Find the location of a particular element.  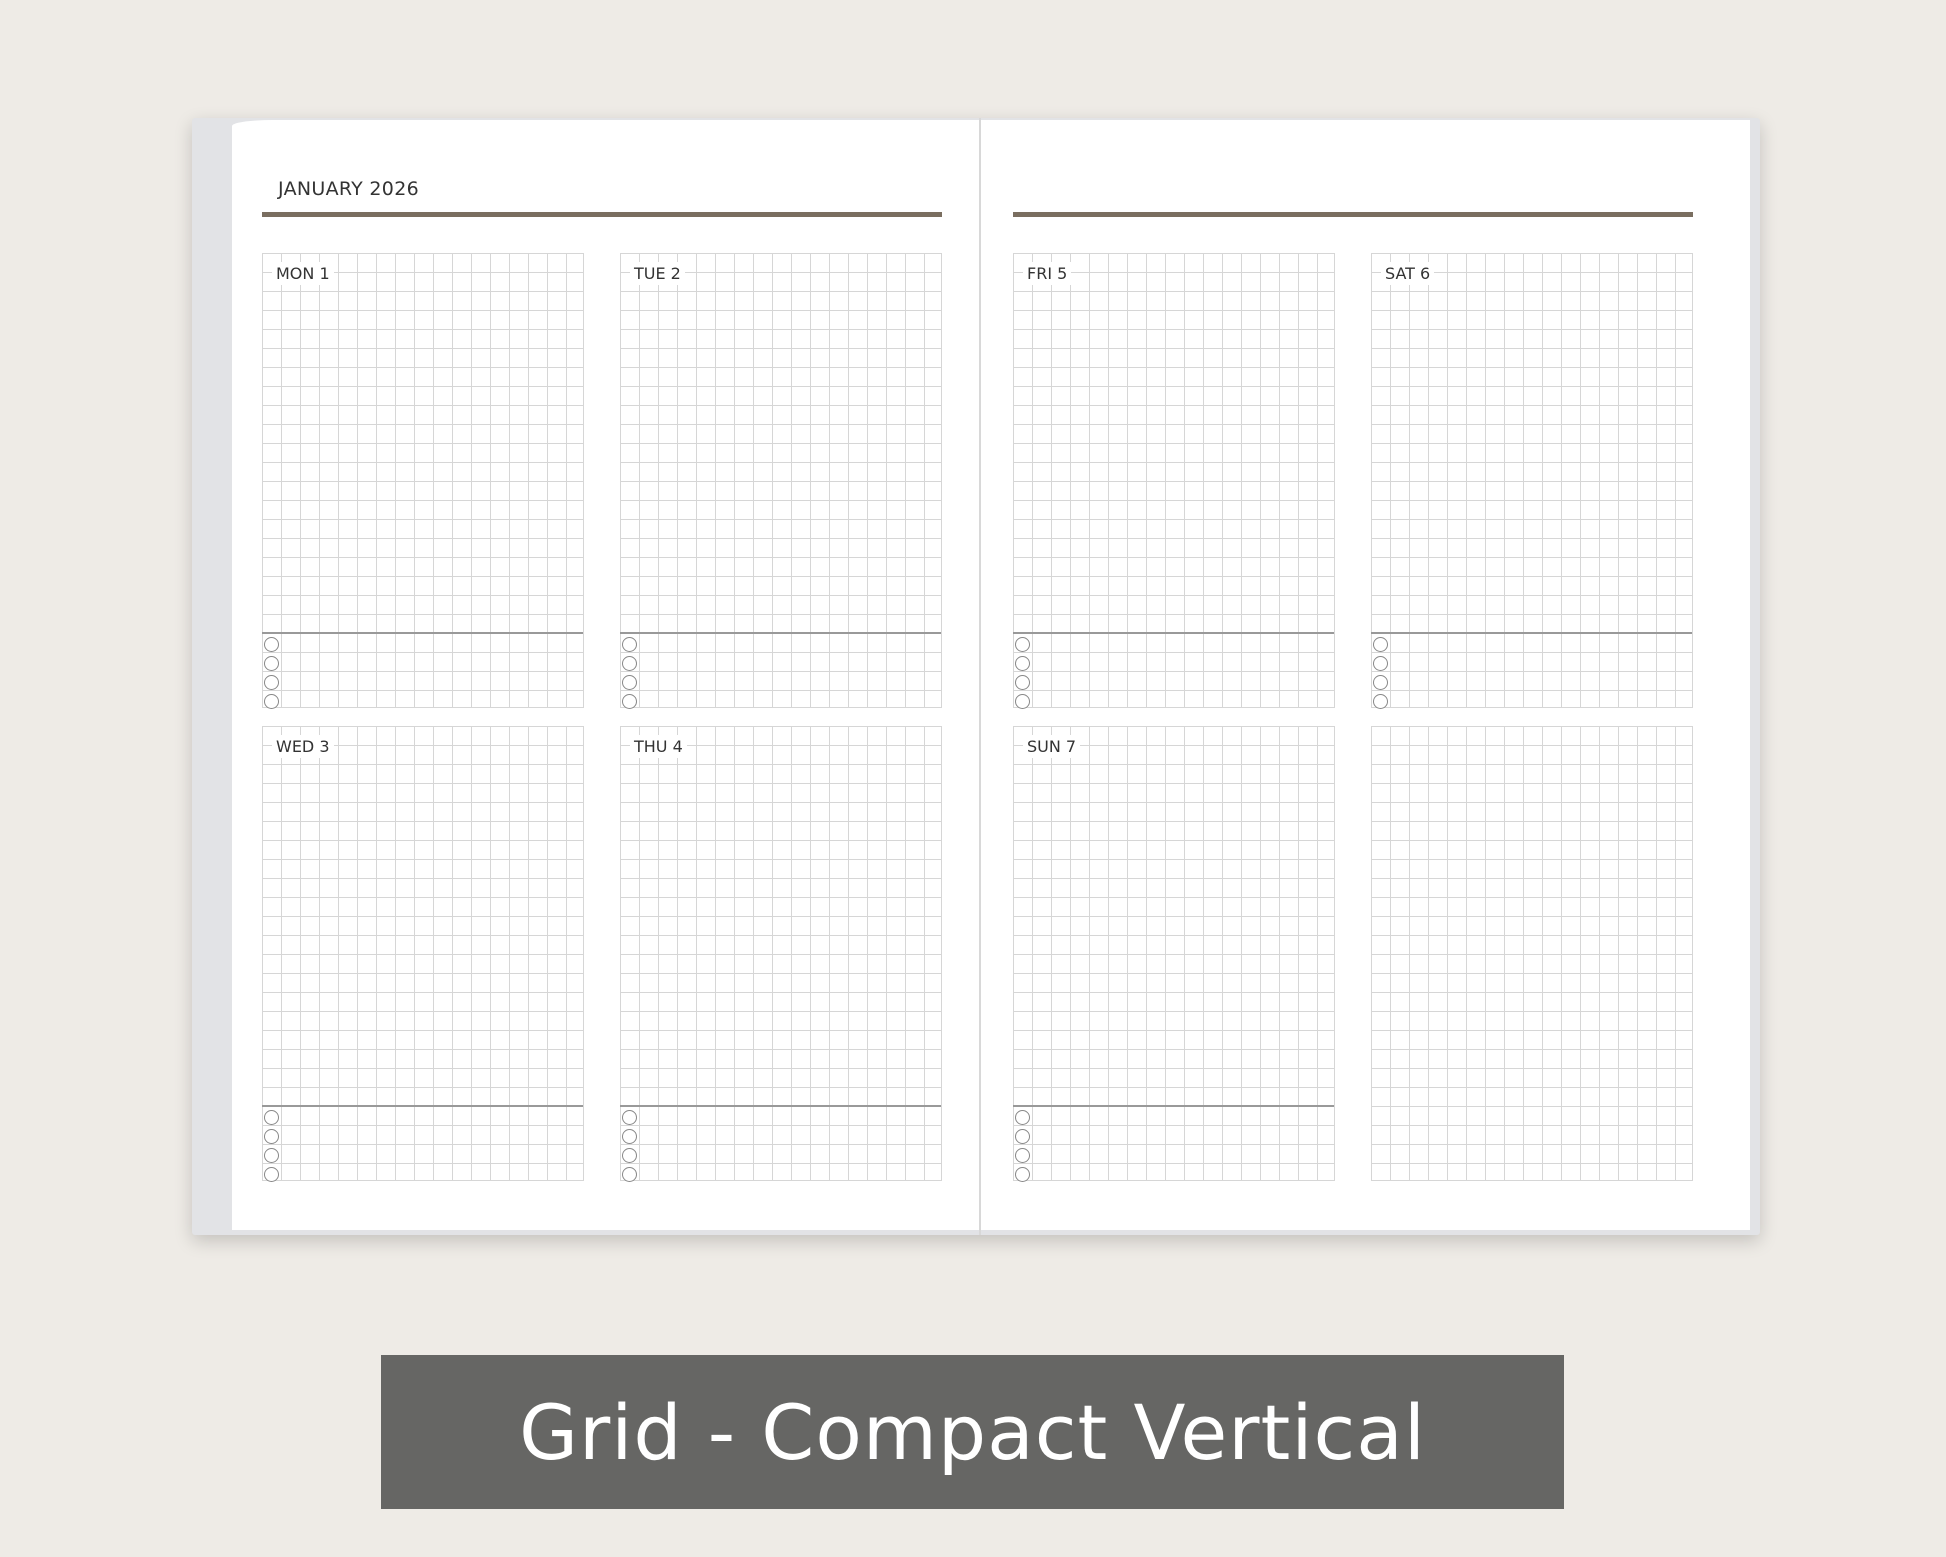

day-panel: TUE 2 is located at coordinates (781, 481).